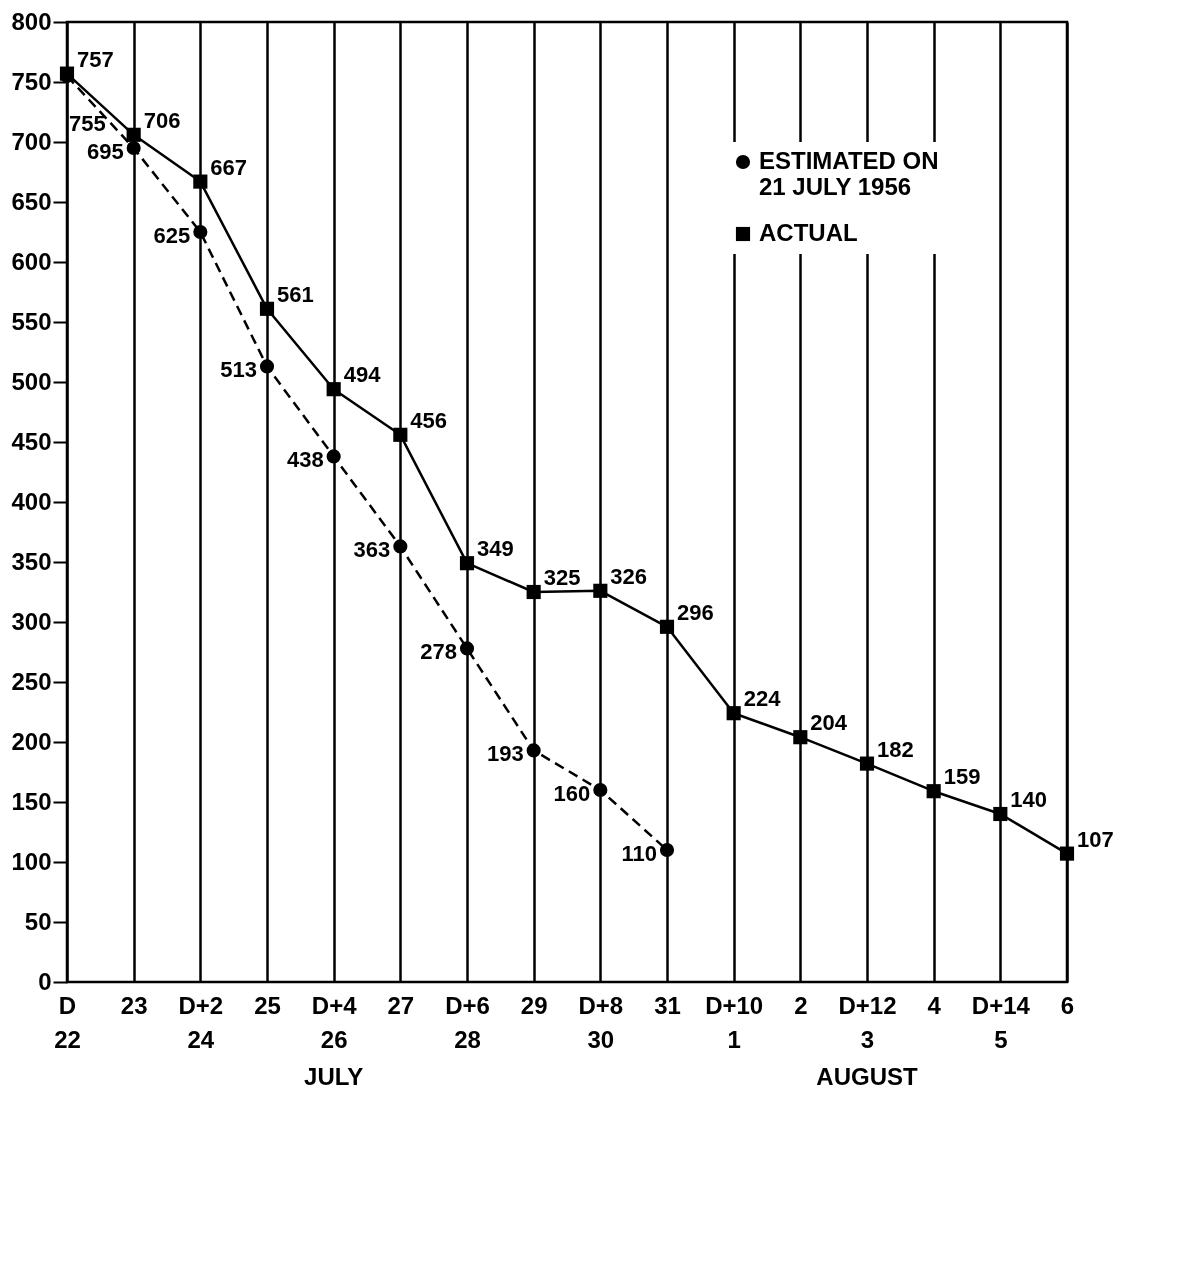 The image size is (1196, 1280). I want to click on data-label: 160, so click(572, 793).